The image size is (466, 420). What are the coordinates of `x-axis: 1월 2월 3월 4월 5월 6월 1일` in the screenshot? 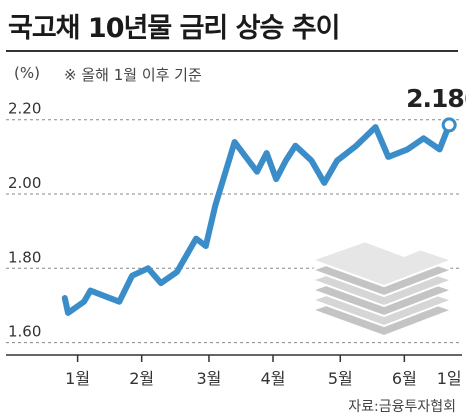 It's located at (234, 371).